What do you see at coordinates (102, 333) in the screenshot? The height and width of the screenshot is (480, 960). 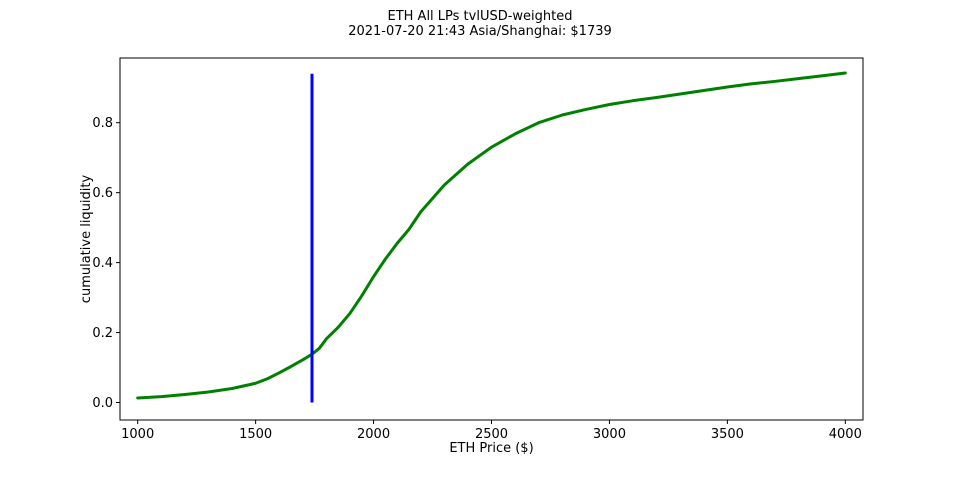 I see `y-tick-label: 0.2` at bounding box center [102, 333].